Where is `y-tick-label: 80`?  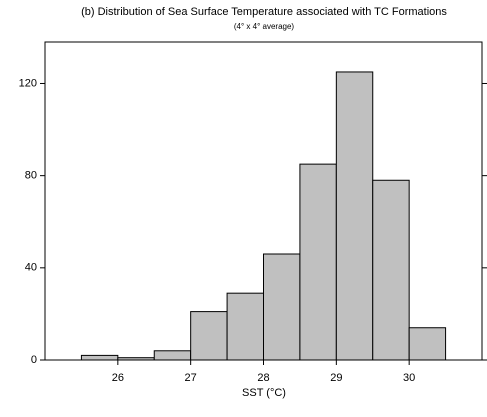
y-tick-label: 80 is located at coordinates (31, 176).